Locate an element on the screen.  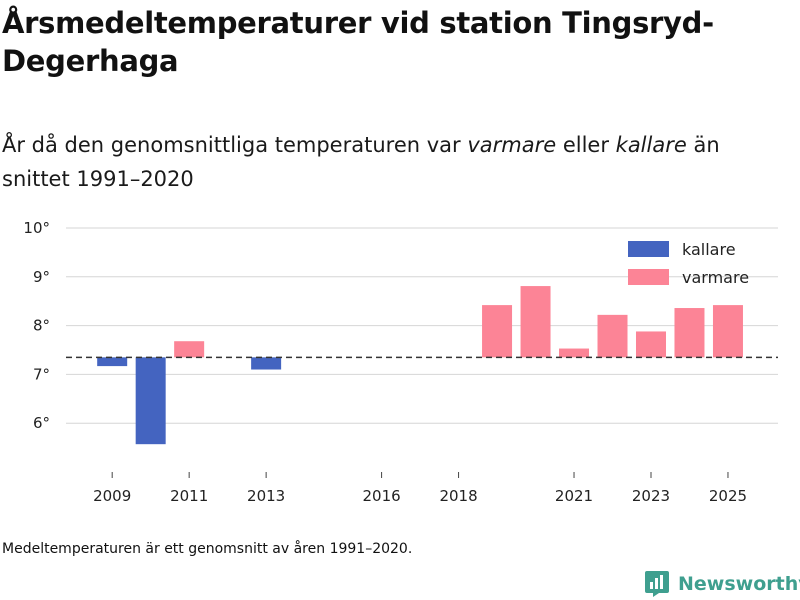
x-tick-label: 2023 is located at coordinates (651, 496).